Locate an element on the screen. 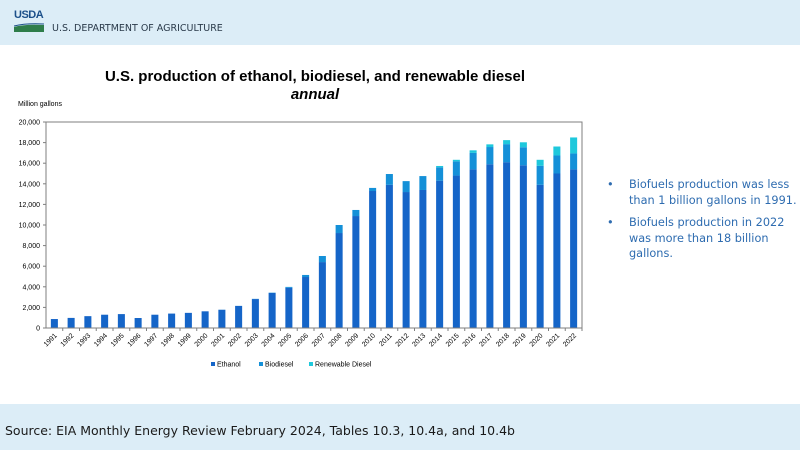  x-tick-label: 1992 is located at coordinates (68, 340).